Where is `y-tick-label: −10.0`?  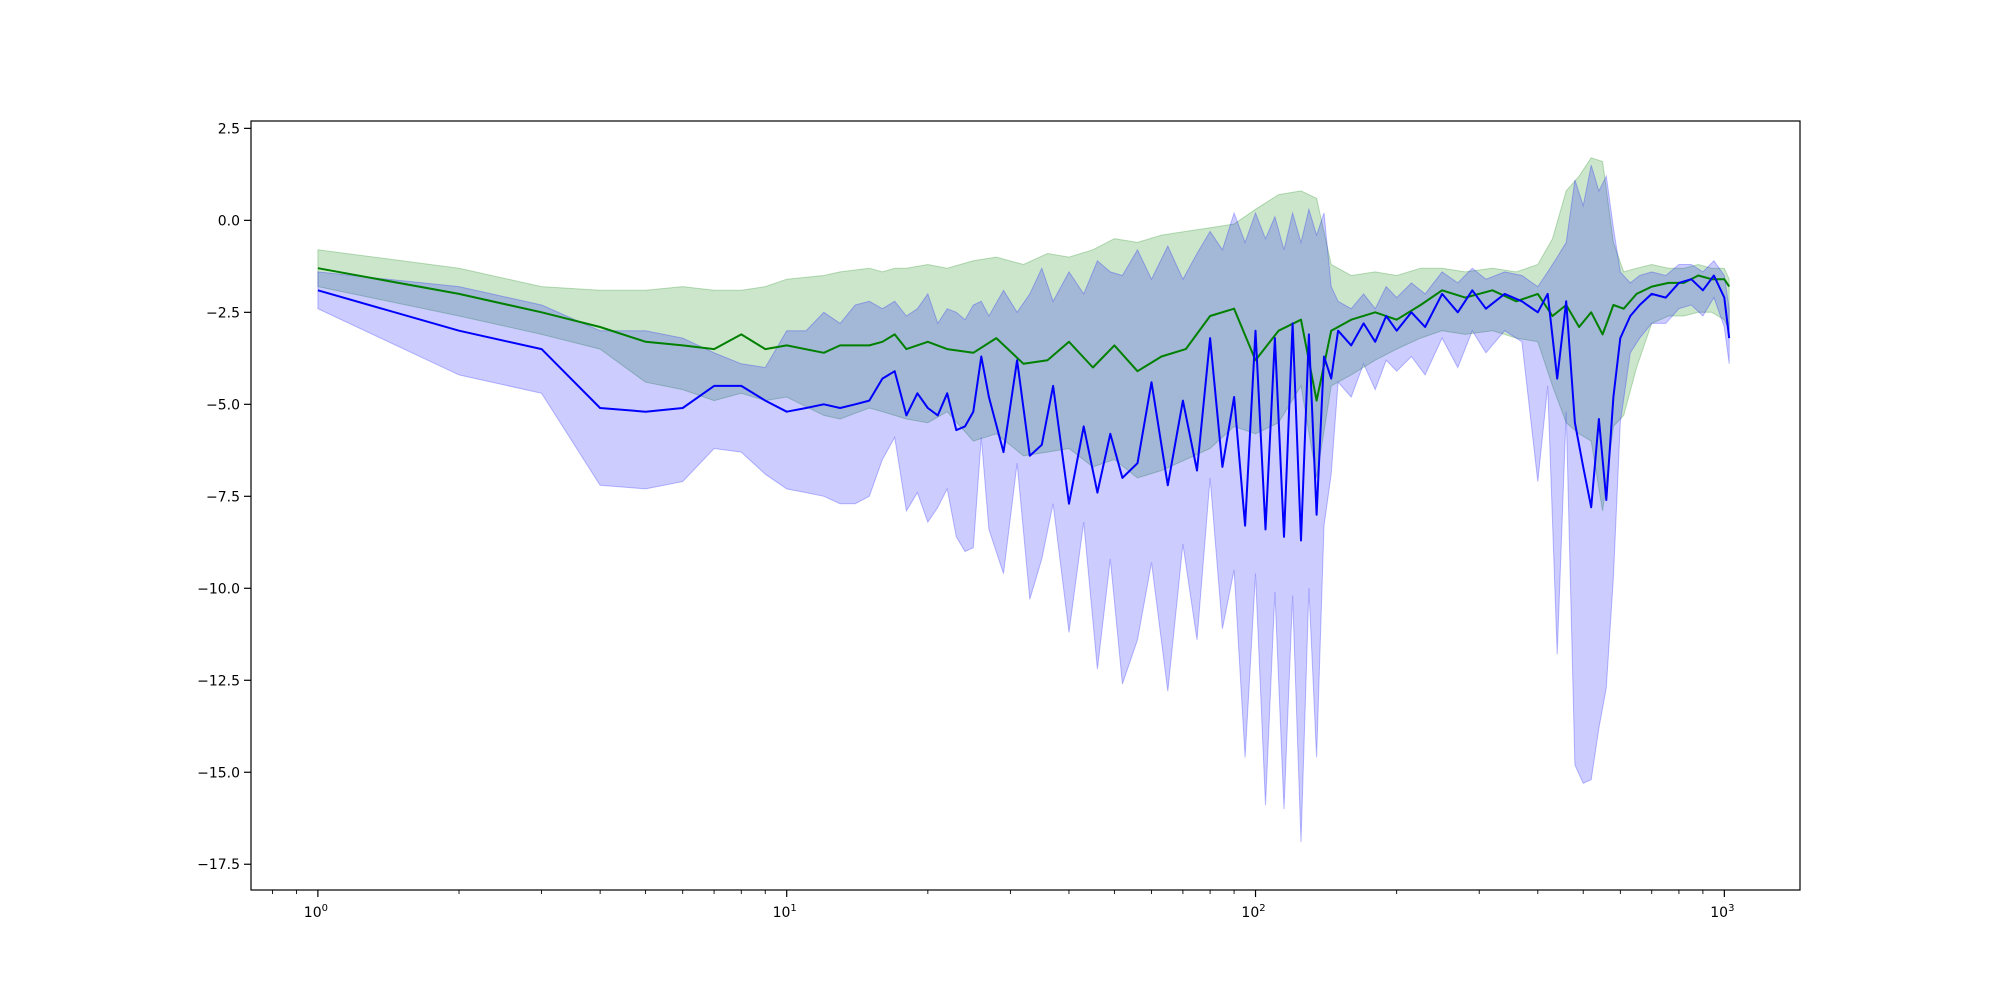 y-tick-label: −10.0 is located at coordinates (218, 589).